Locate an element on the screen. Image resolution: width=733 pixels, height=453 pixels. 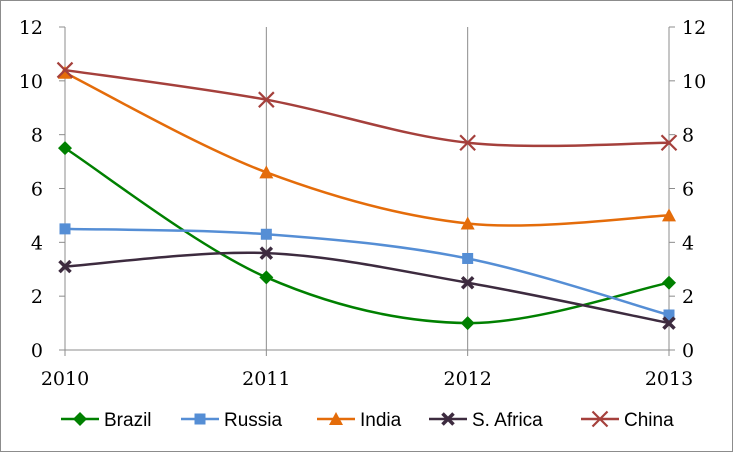
legend-label: Brazil is located at coordinates (128, 420).